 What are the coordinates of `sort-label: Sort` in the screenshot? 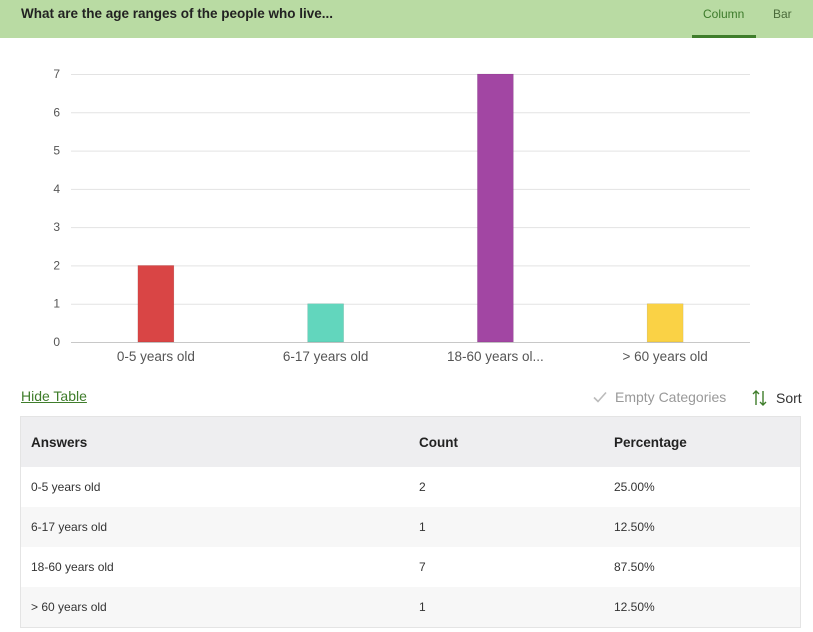 It's located at (789, 398).